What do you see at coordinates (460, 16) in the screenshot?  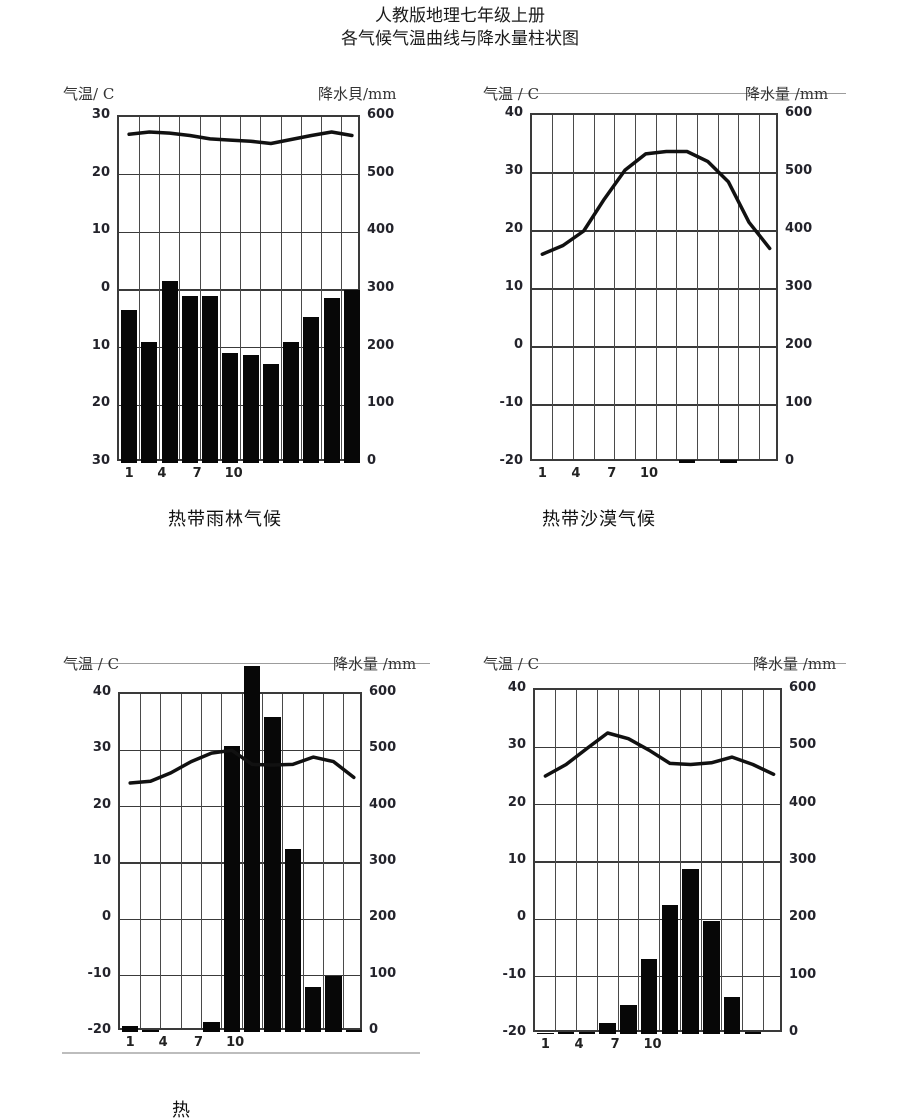 I see `page-title: 人教版地理七年级上册` at bounding box center [460, 16].